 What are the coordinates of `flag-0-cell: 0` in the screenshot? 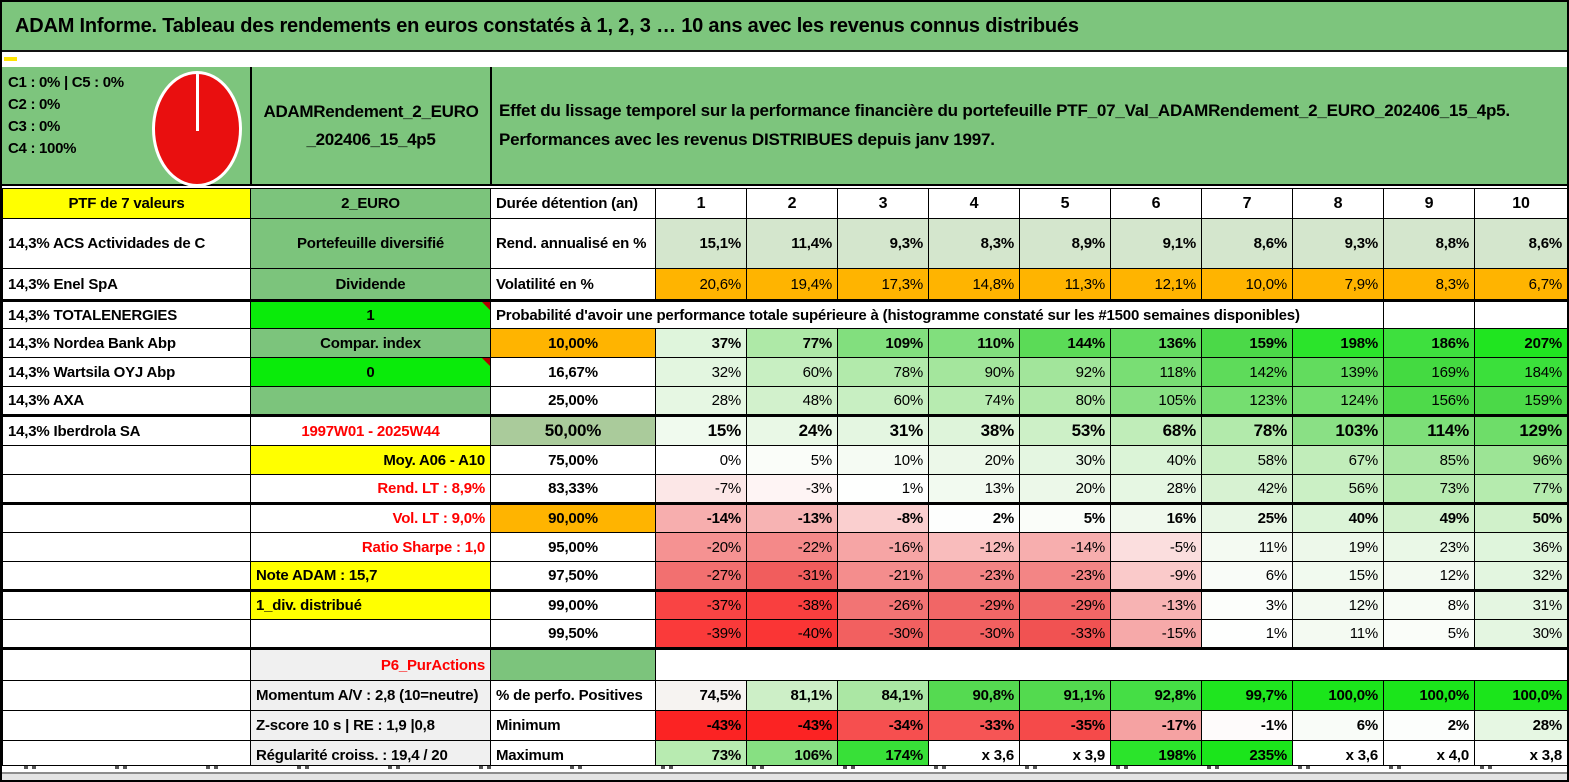 It's located at (370, 372).